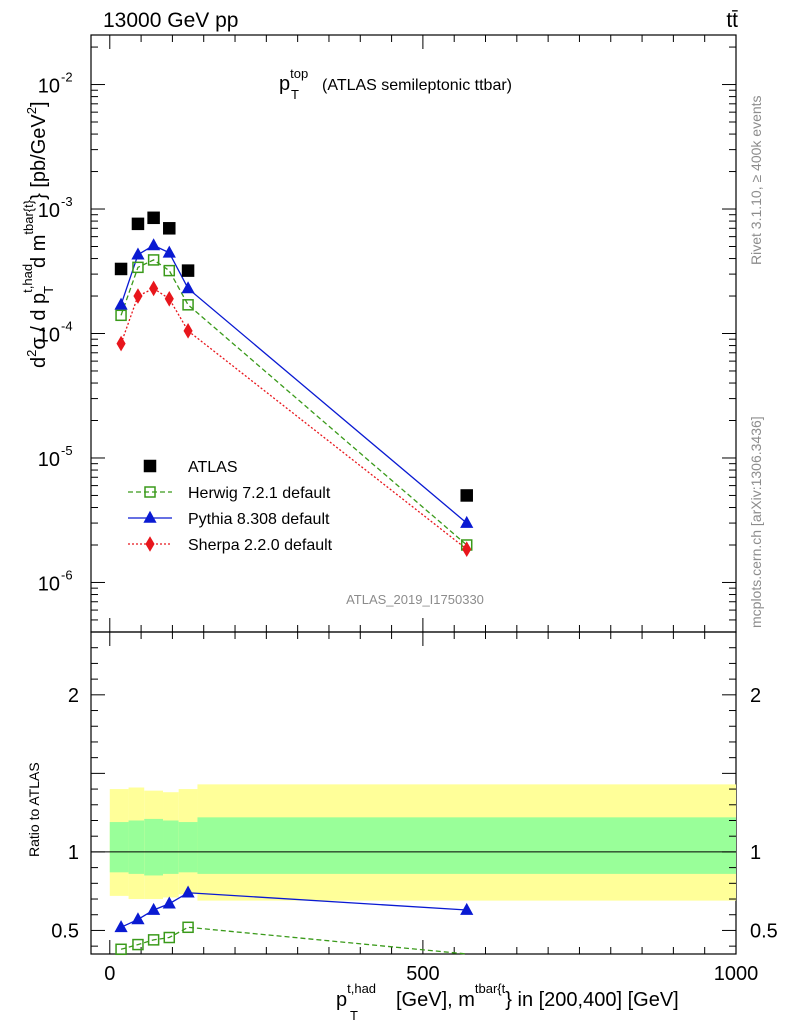 The height and width of the screenshot is (1024, 786). Describe the element at coordinates (417, 85) in the screenshot. I see `plot-title-rest: (ATLAS semileptonic ttbar)` at that location.